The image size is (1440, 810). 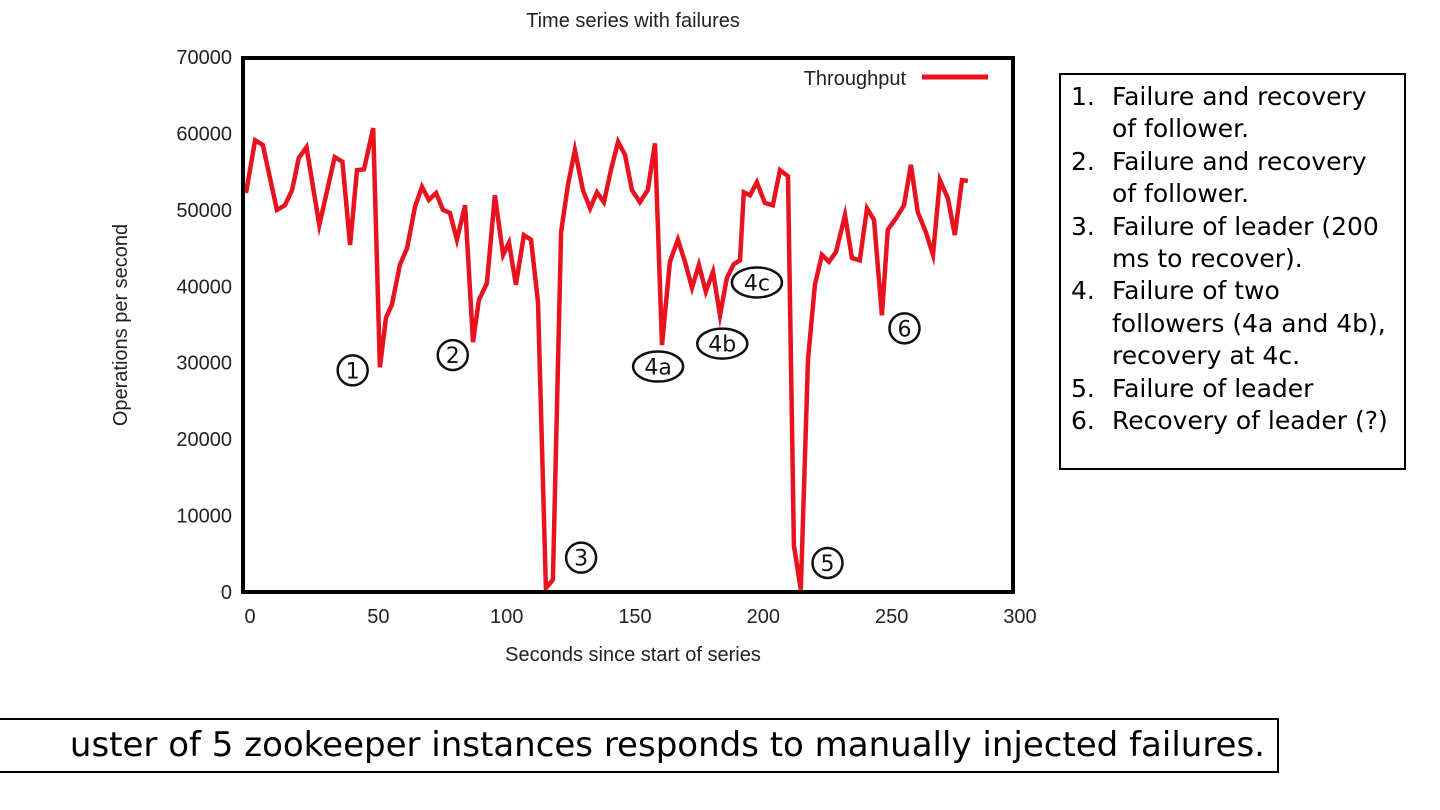 I want to click on note-number: 6., so click(x=1083, y=421).